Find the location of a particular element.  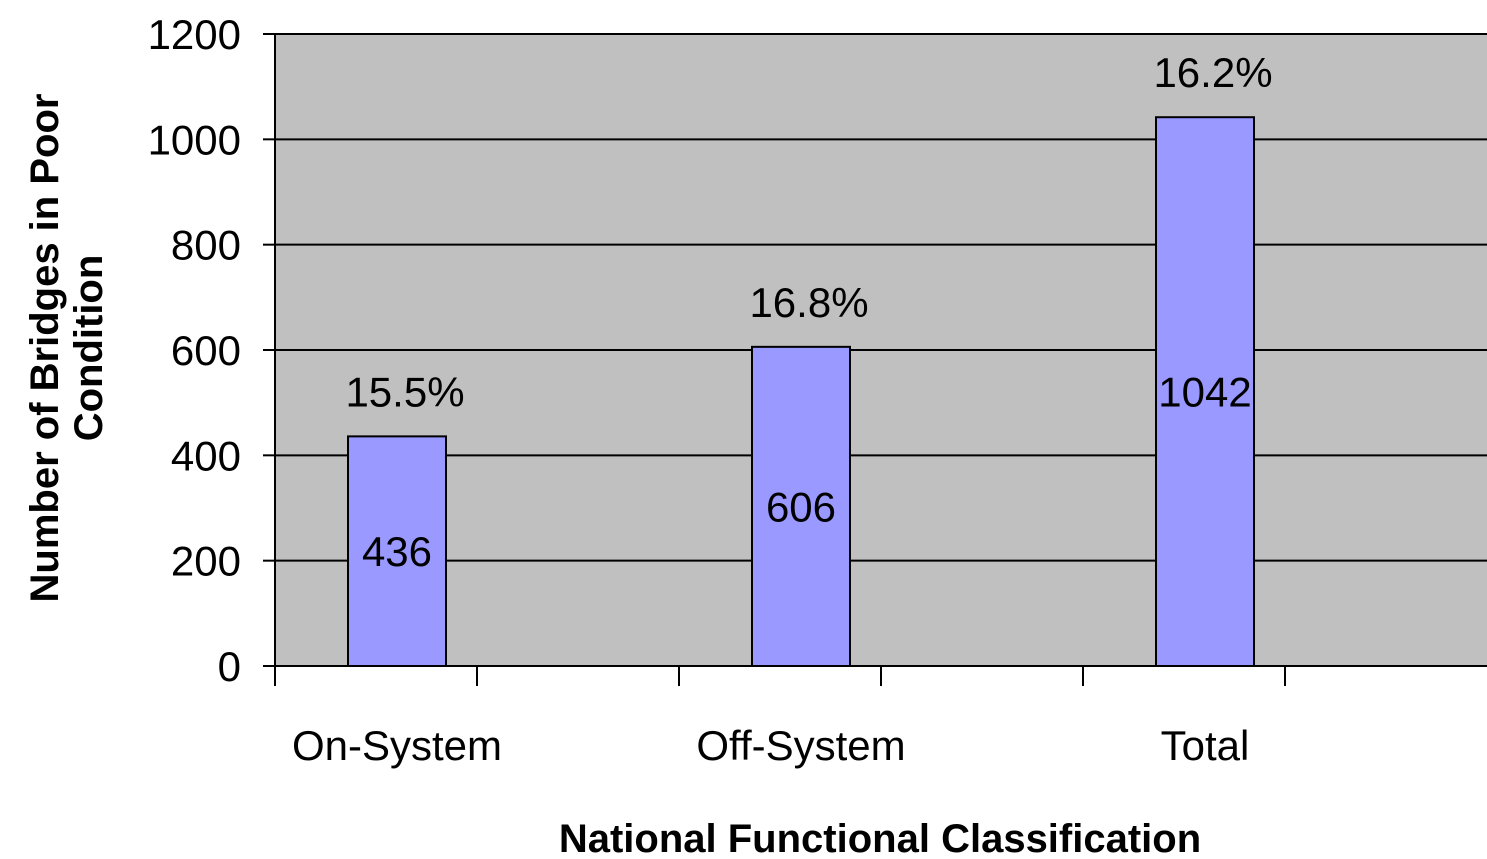

bar-value-label: 606 is located at coordinates (801, 506).